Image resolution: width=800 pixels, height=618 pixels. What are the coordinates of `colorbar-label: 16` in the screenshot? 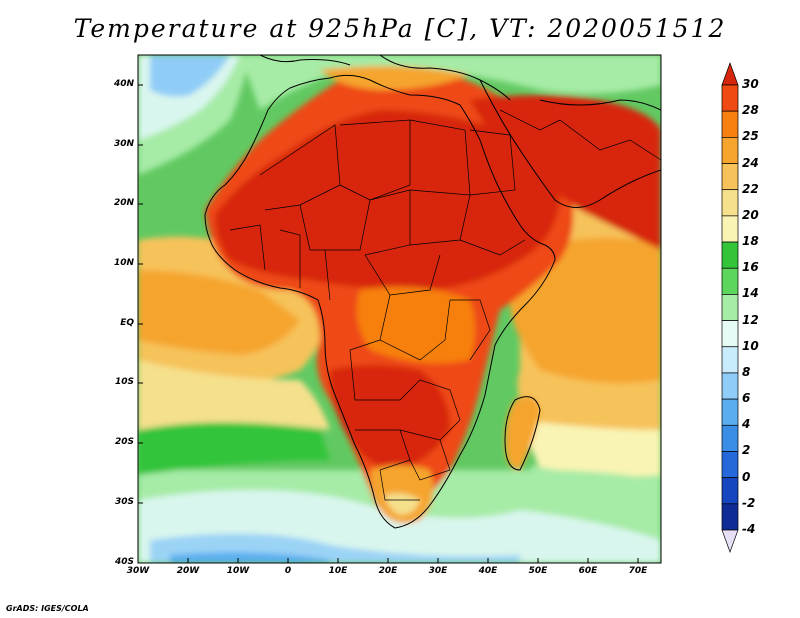 It's located at (750, 267).